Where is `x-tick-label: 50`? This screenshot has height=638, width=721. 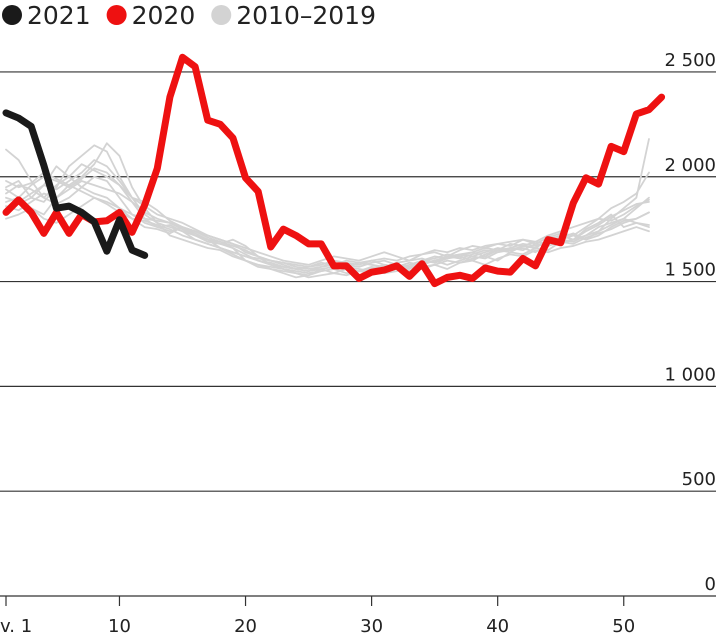 x-tick-label: 50 is located at coordinates (623, 626).